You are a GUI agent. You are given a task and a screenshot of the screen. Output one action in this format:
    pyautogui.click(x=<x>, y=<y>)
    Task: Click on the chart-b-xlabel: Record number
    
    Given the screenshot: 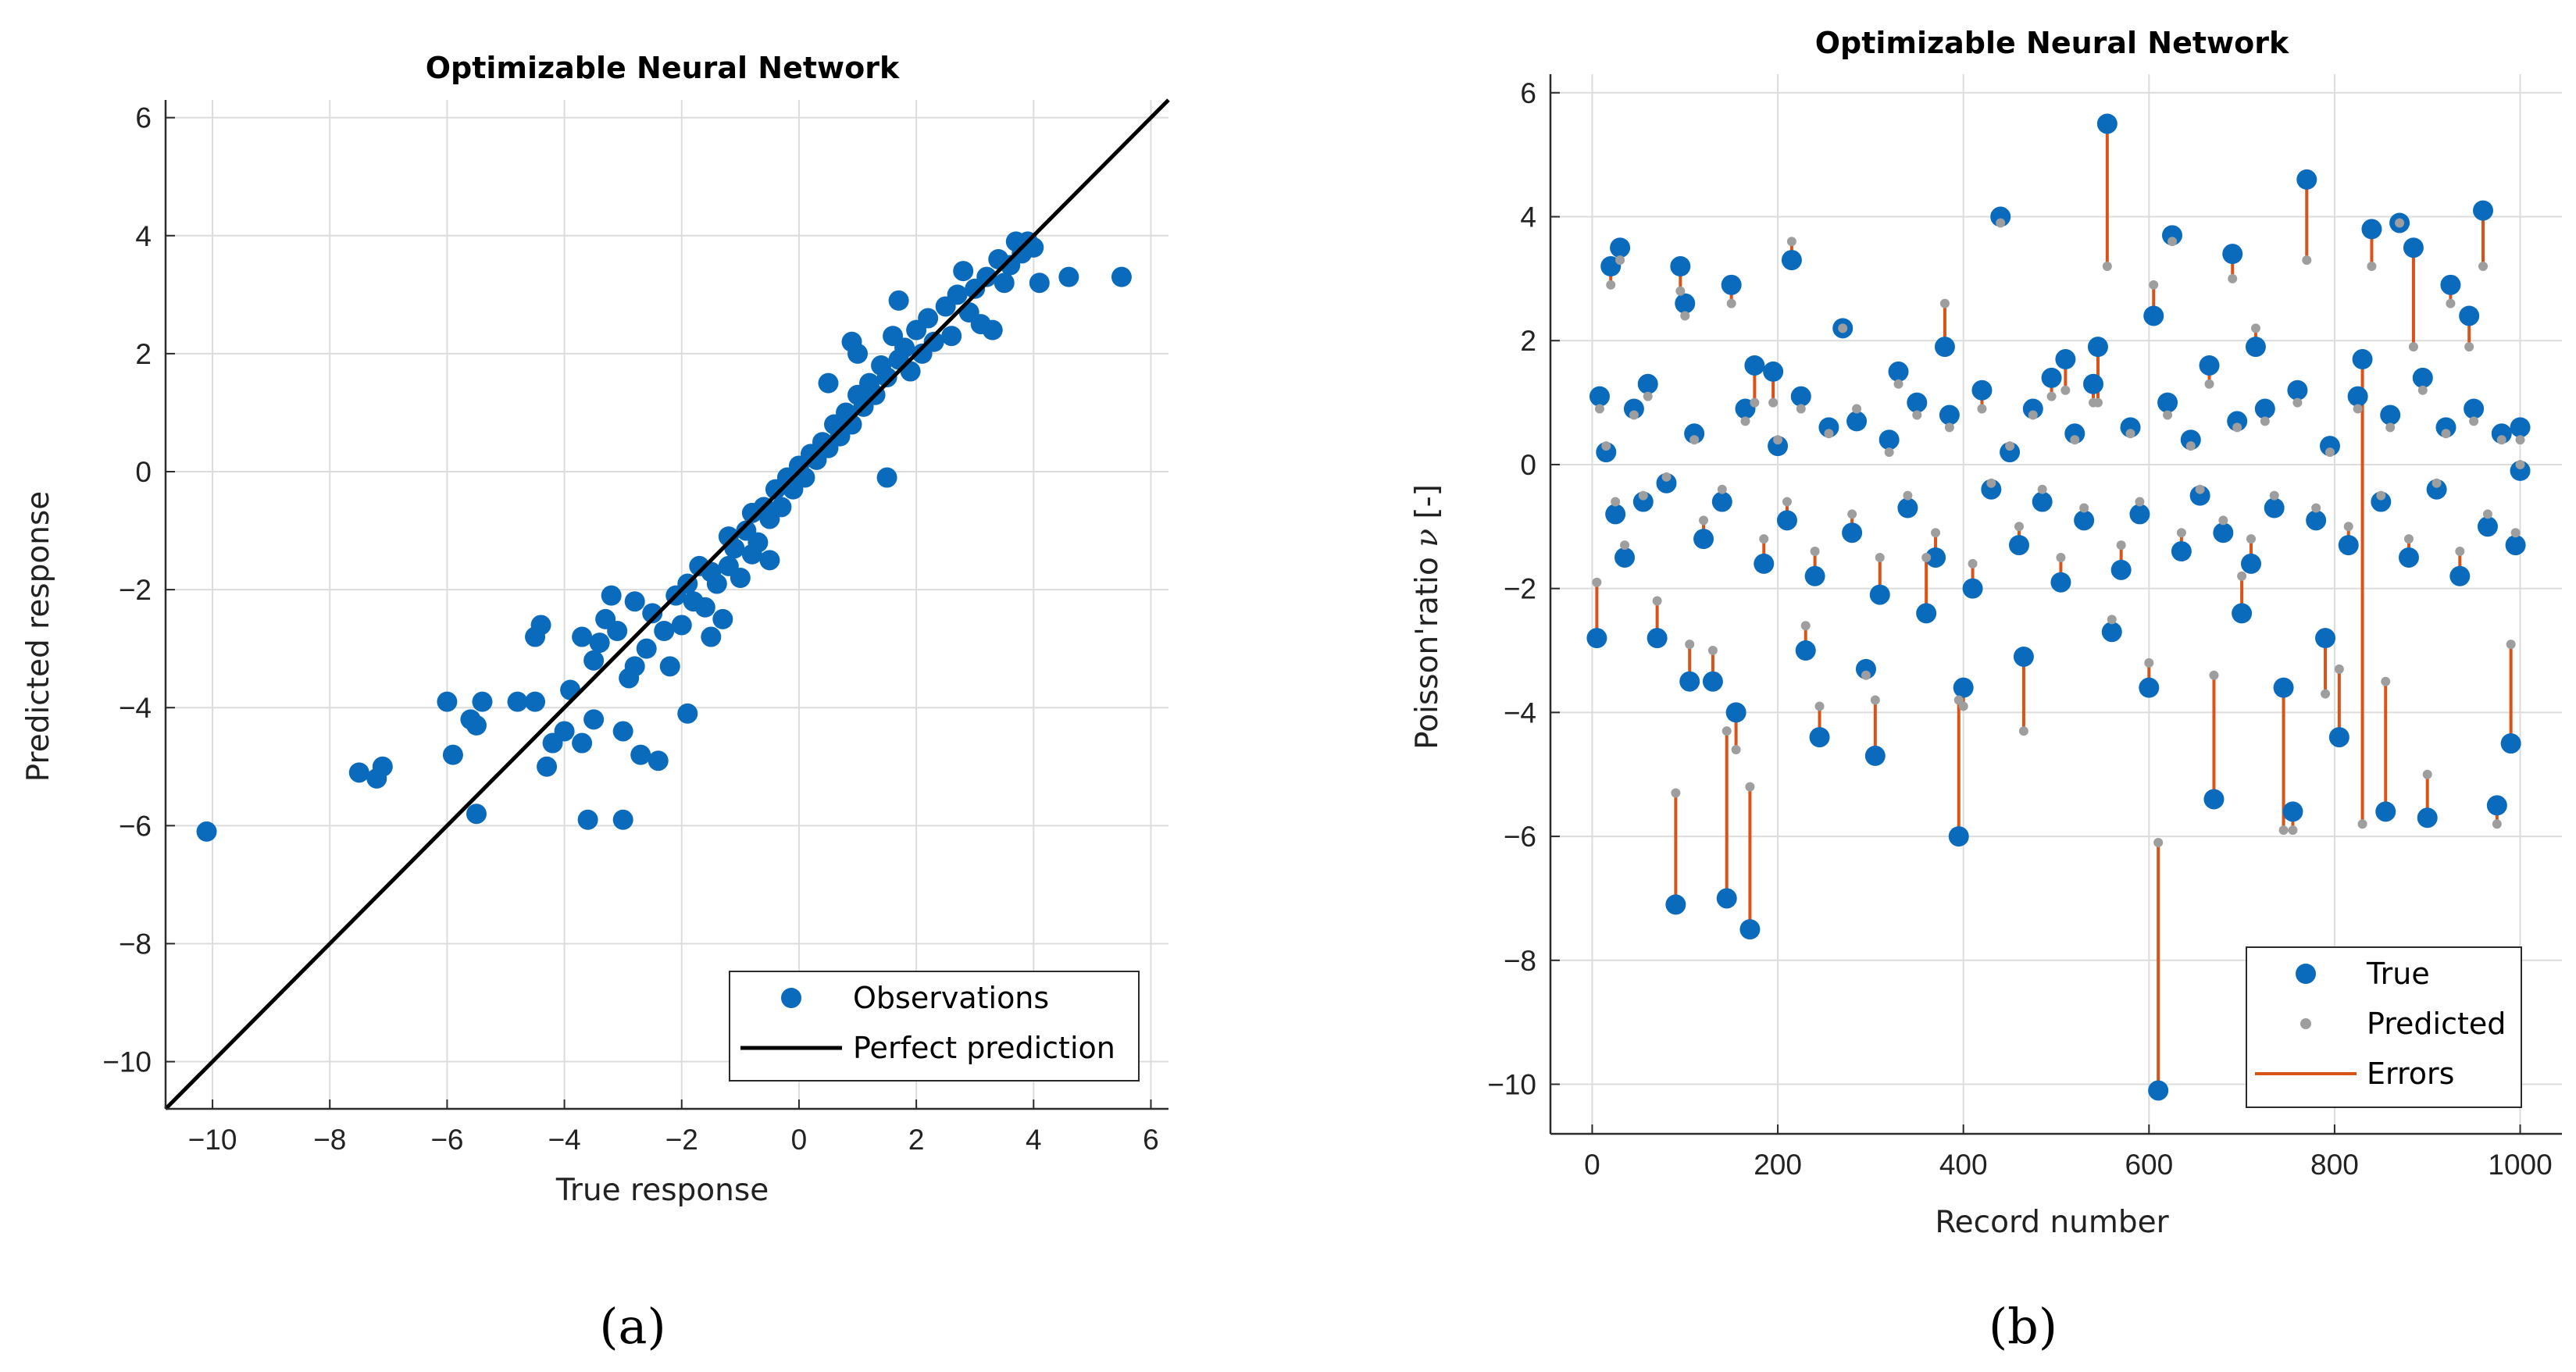 What is the action you would take?
    pyautogui.click(x=2052, y=1222)
    